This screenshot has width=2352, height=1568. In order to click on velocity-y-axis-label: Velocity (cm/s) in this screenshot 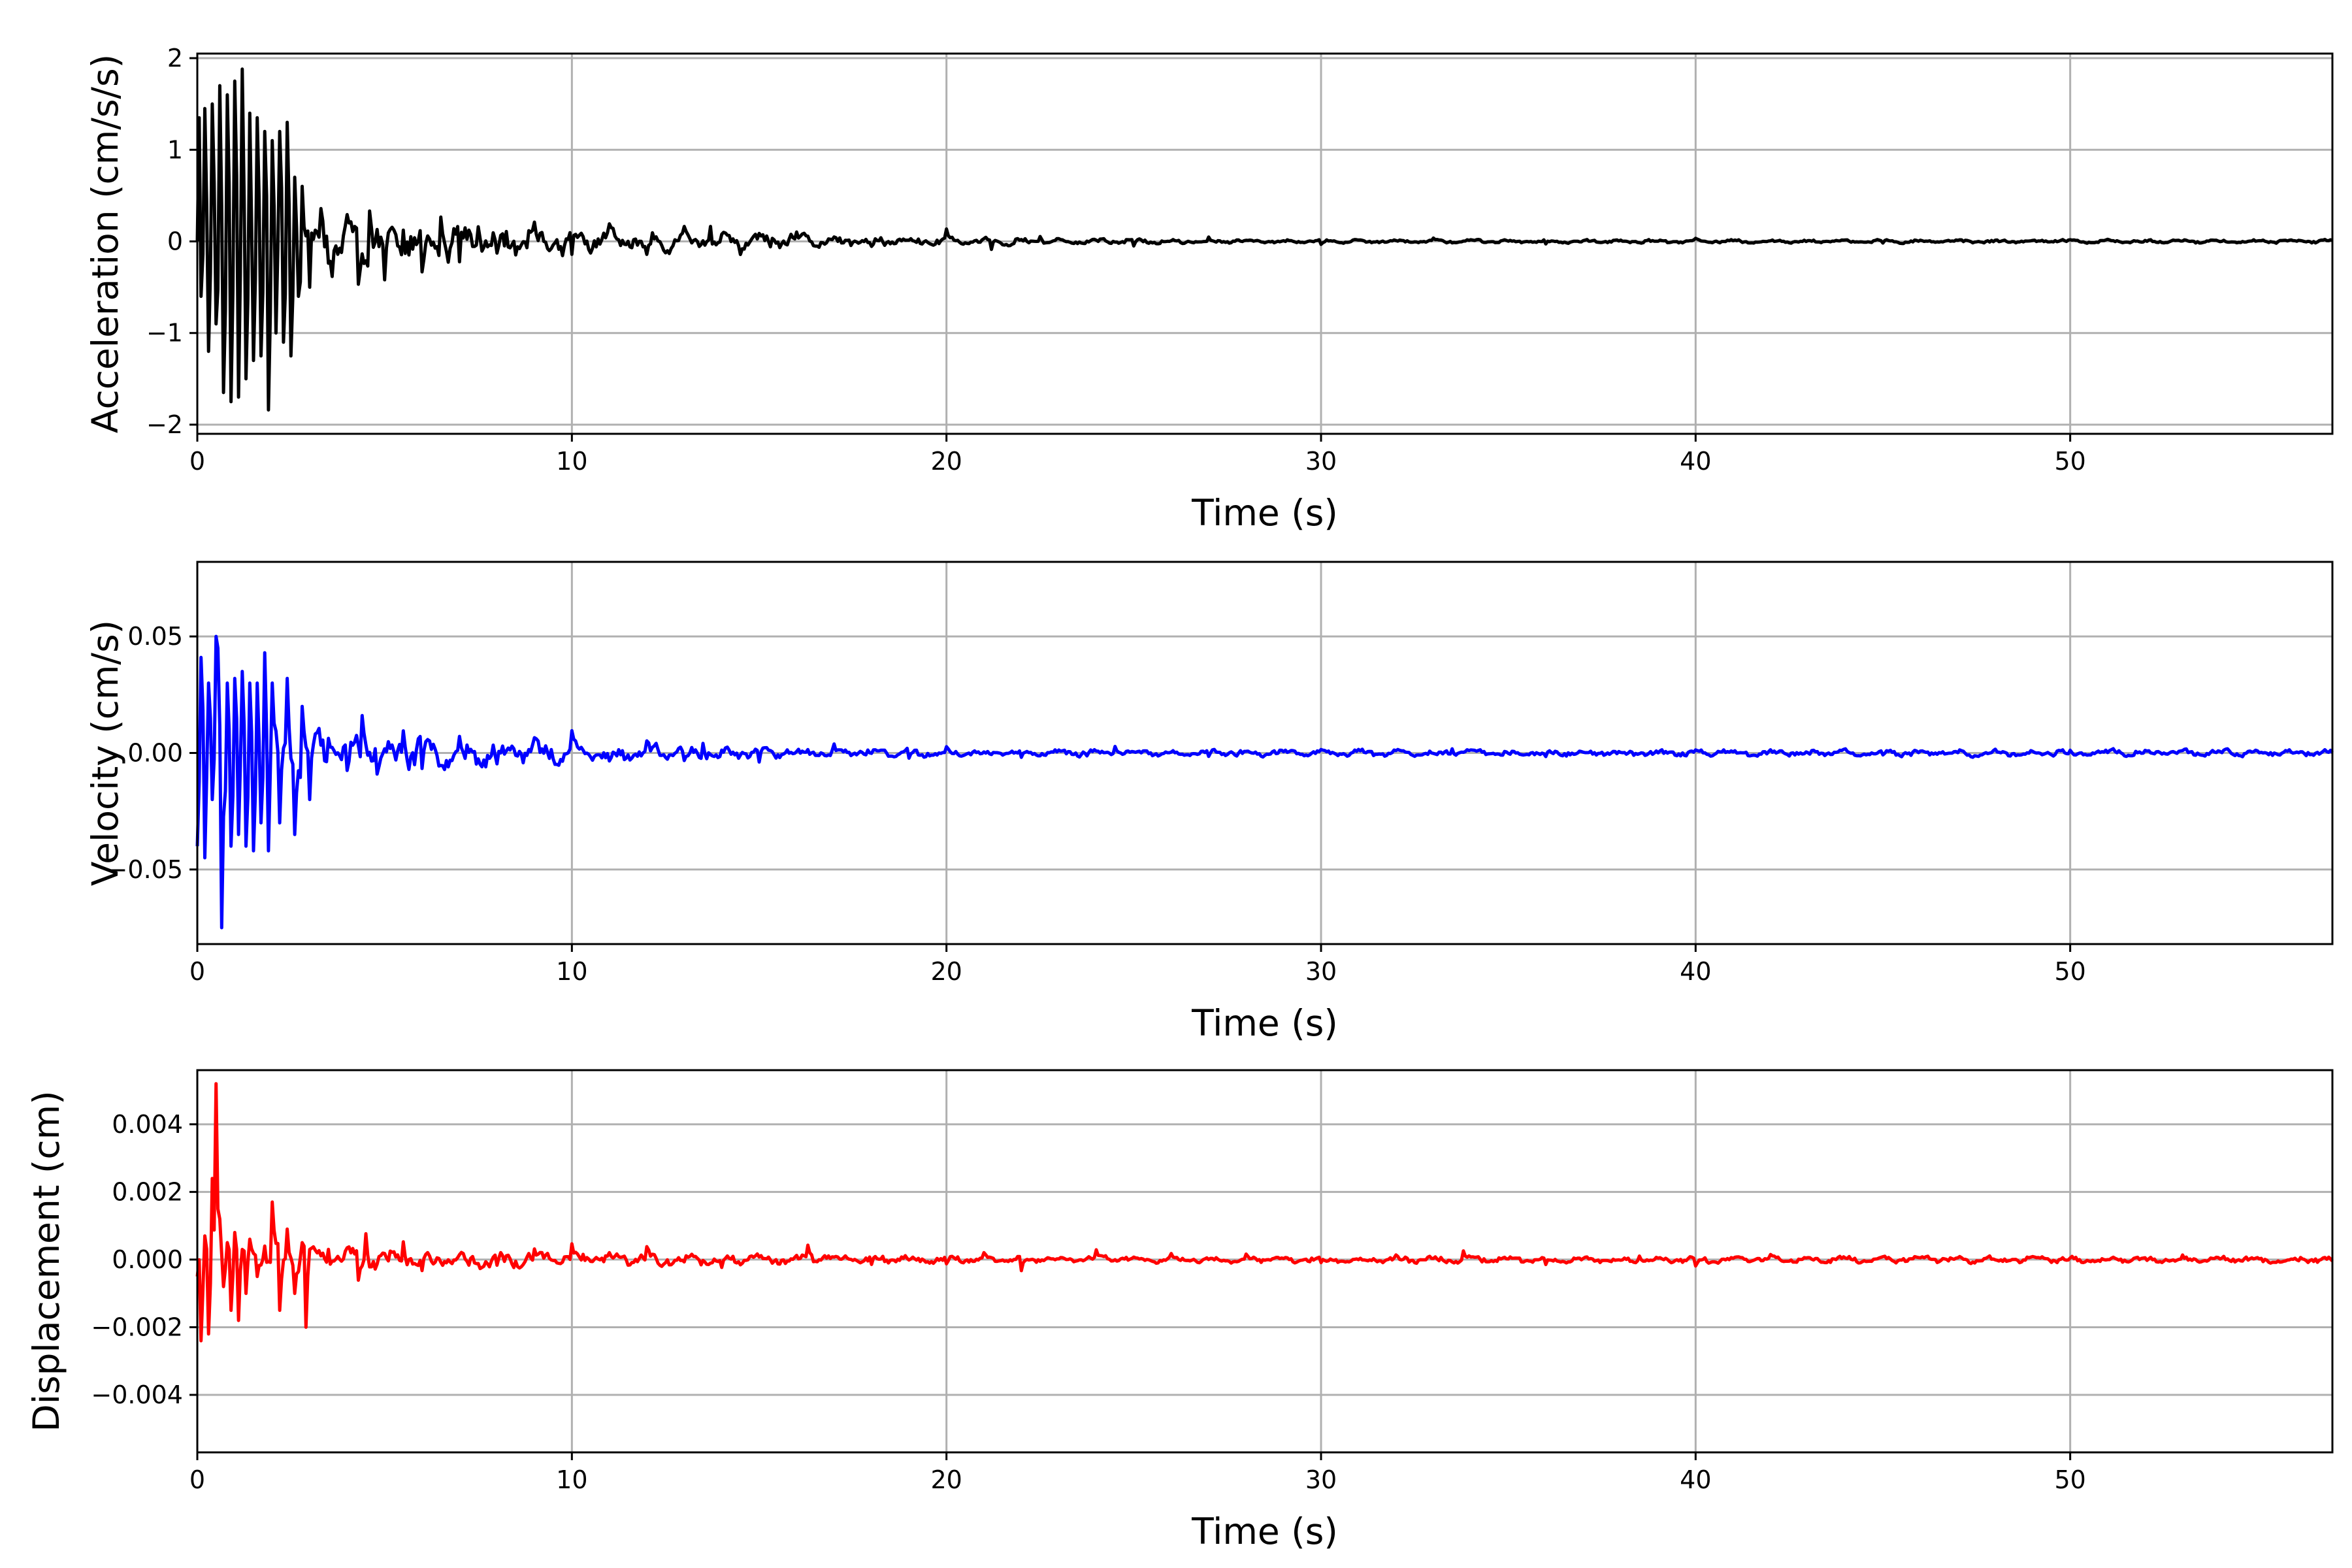, I will do `click(105, 753)`.